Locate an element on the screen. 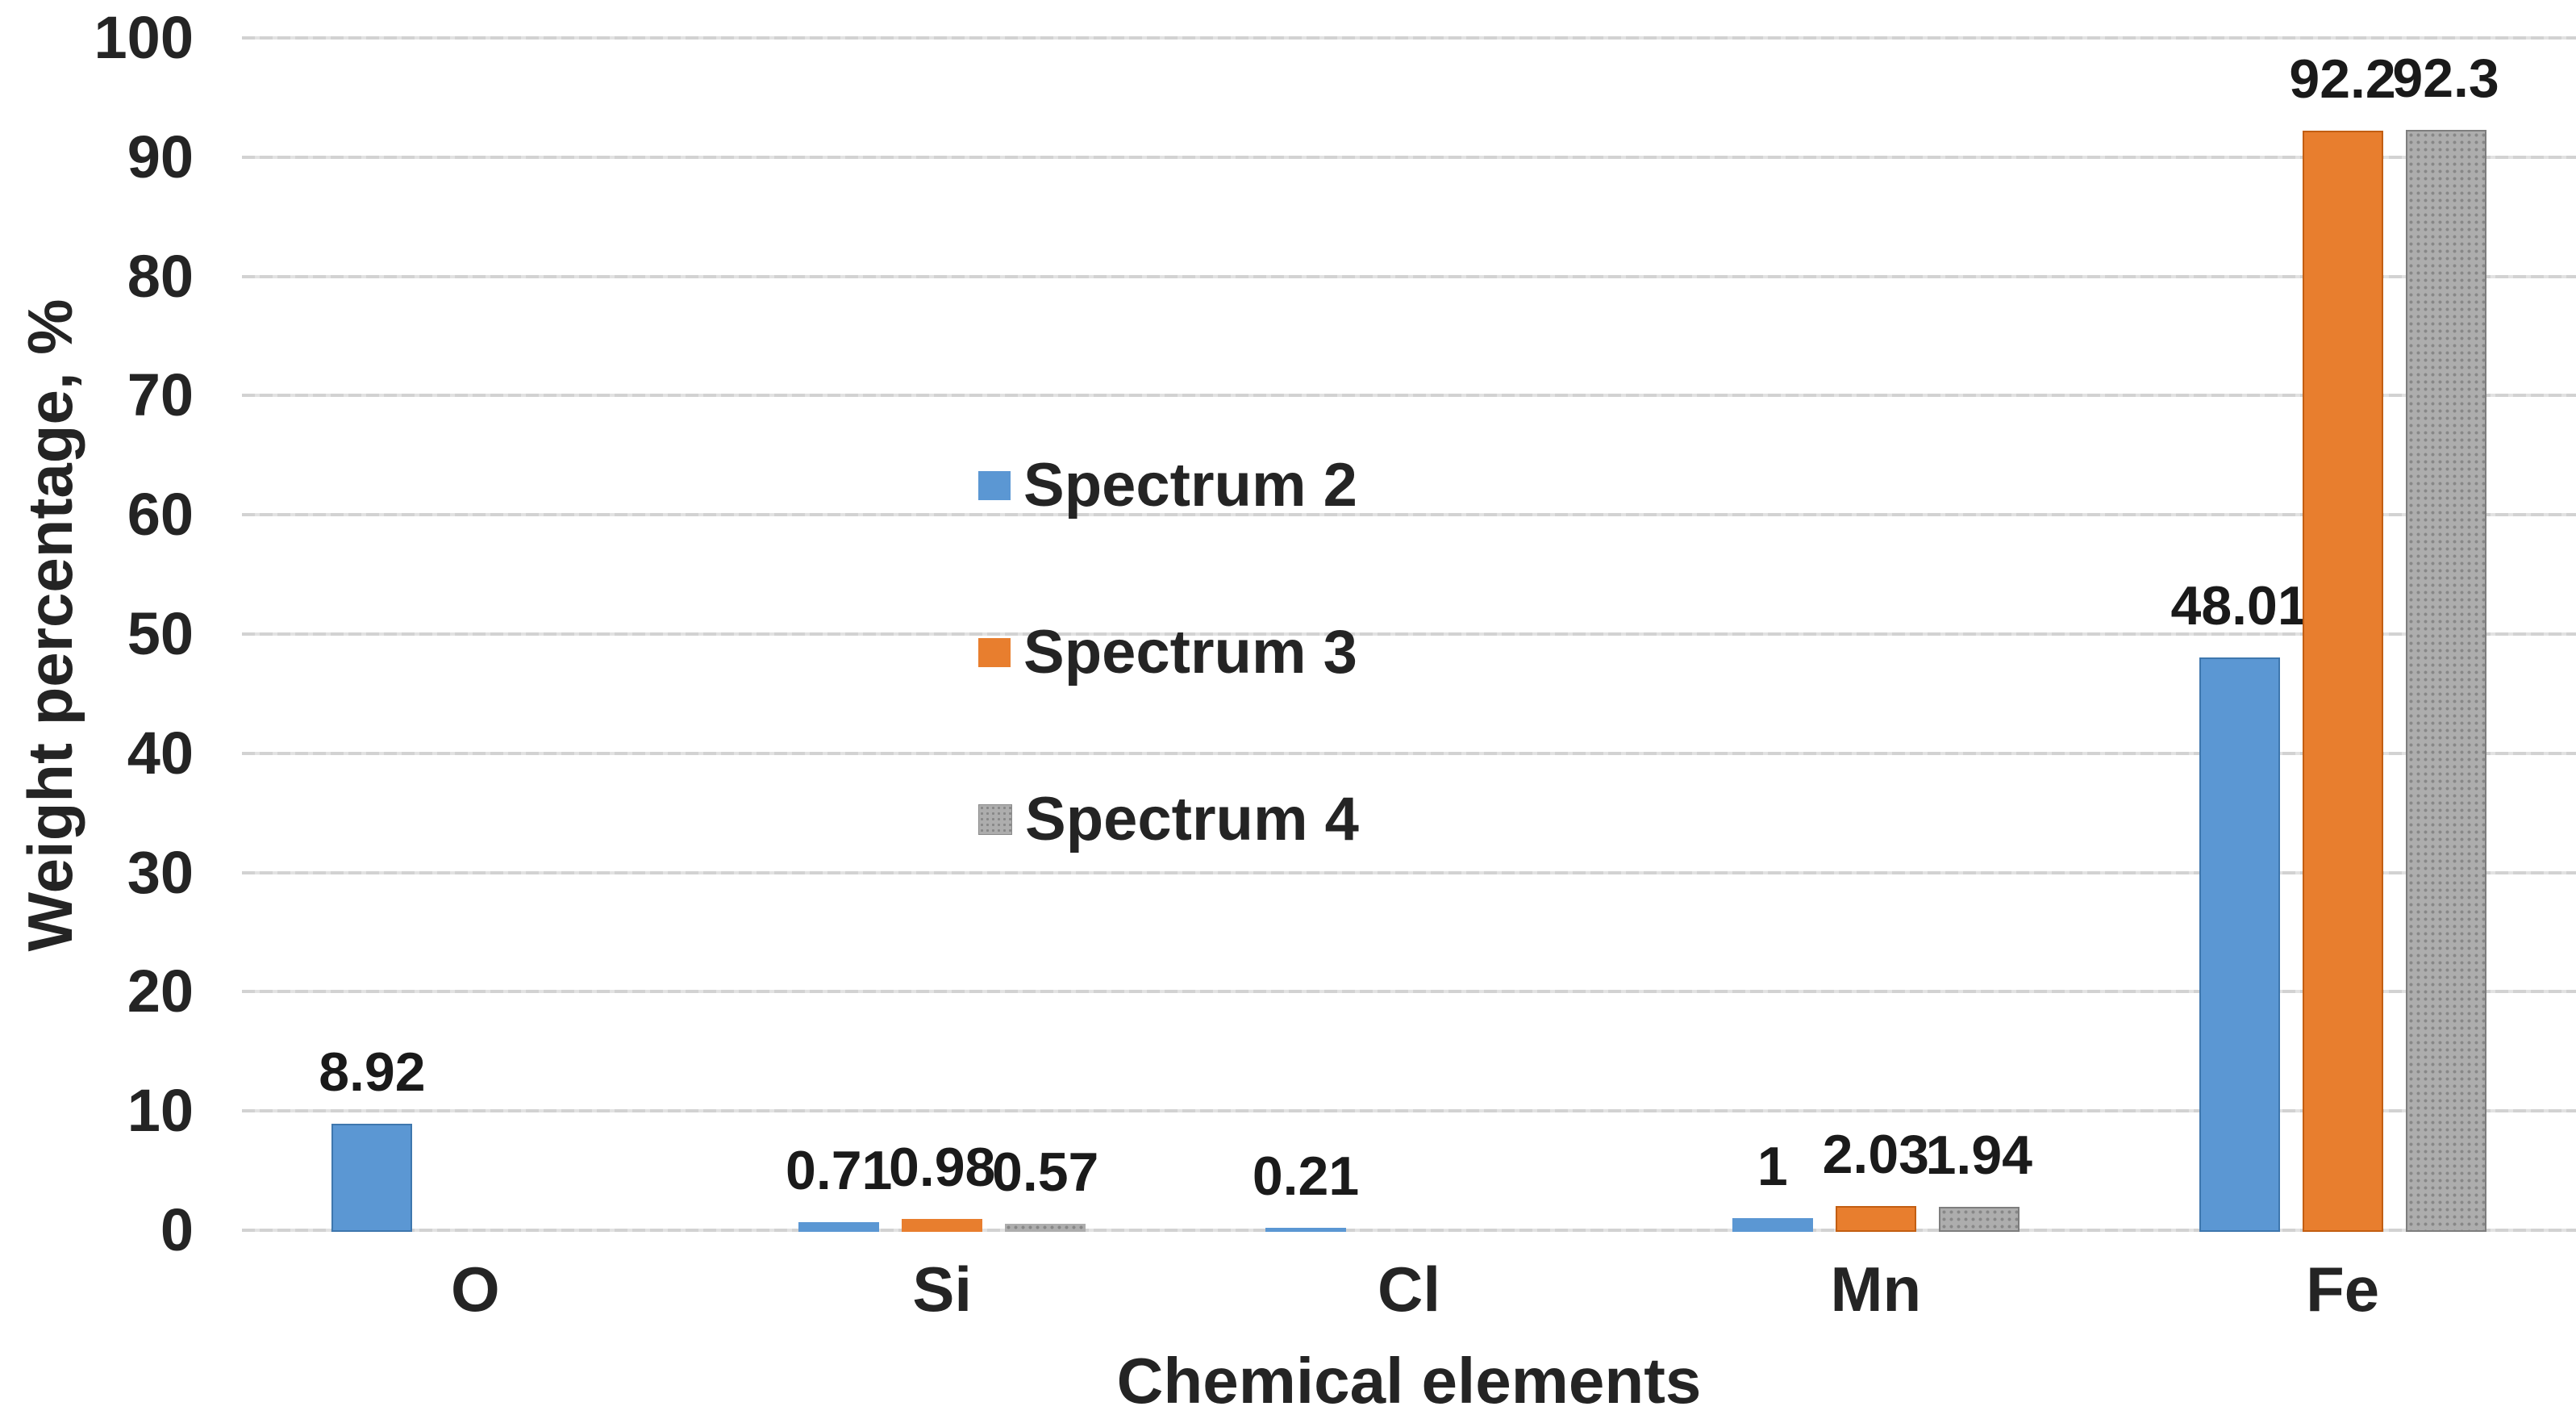 The height and width of the screenshot is (1419, 2576). x-axis-title: Chemical elements is located at coordinates (1409, 1381).